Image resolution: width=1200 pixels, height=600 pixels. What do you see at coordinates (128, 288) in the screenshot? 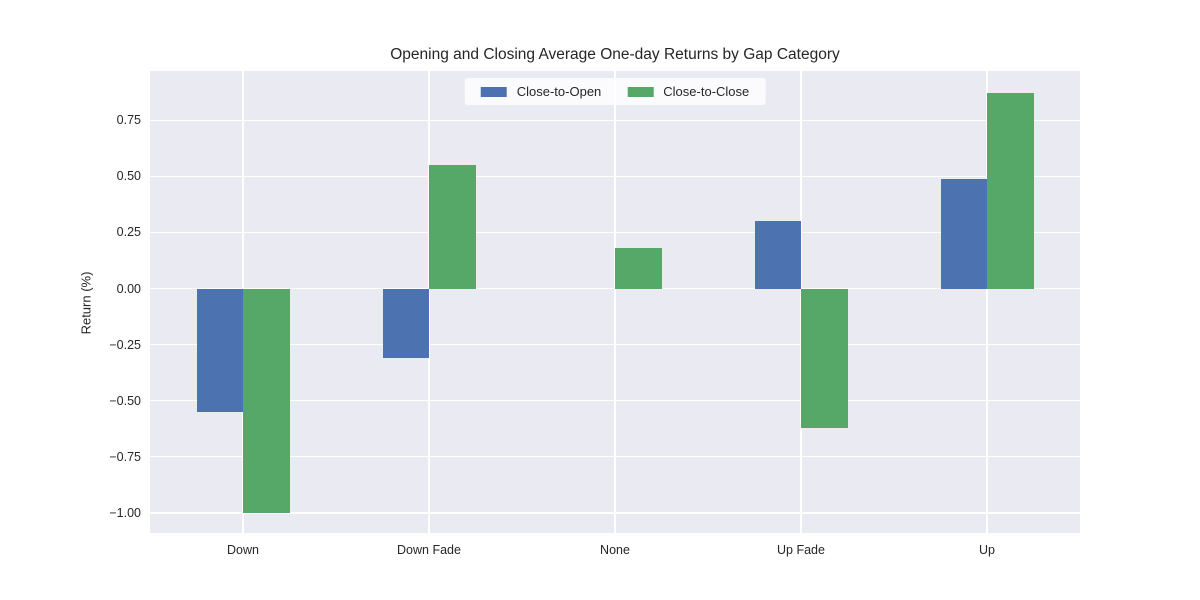
I see `y-tick-label: 0.00` at bounding box center [128, 288].